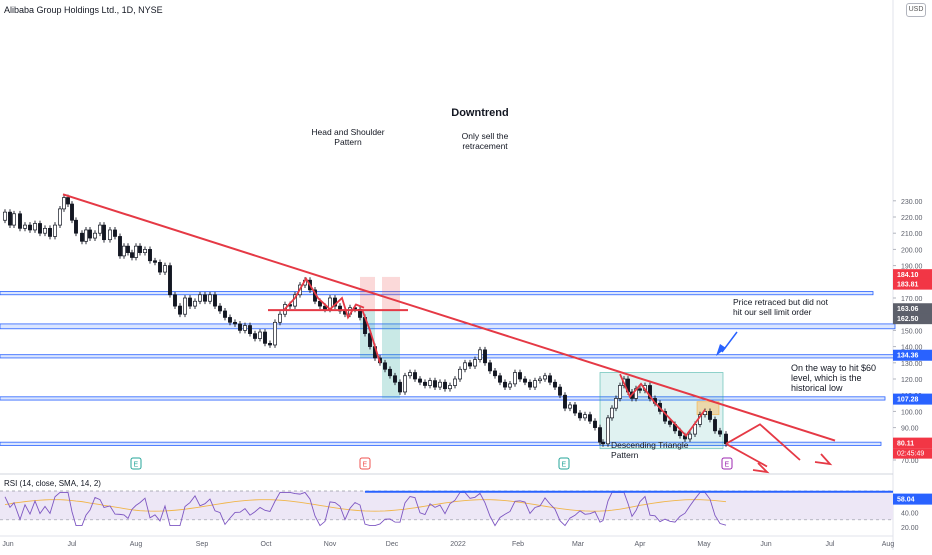  I want to click on time-axis-label: Sep, so click(202, 544).